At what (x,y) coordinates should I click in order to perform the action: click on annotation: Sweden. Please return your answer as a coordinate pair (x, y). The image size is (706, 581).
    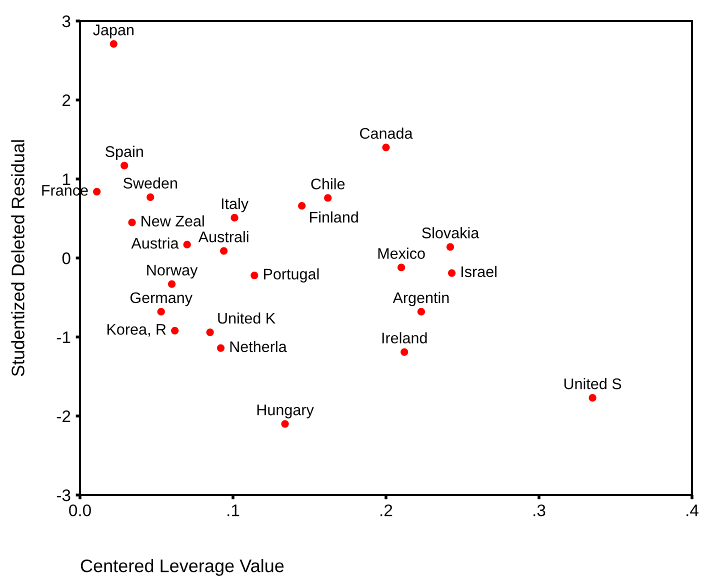
    Looking at the image, I should click on (150, 183).